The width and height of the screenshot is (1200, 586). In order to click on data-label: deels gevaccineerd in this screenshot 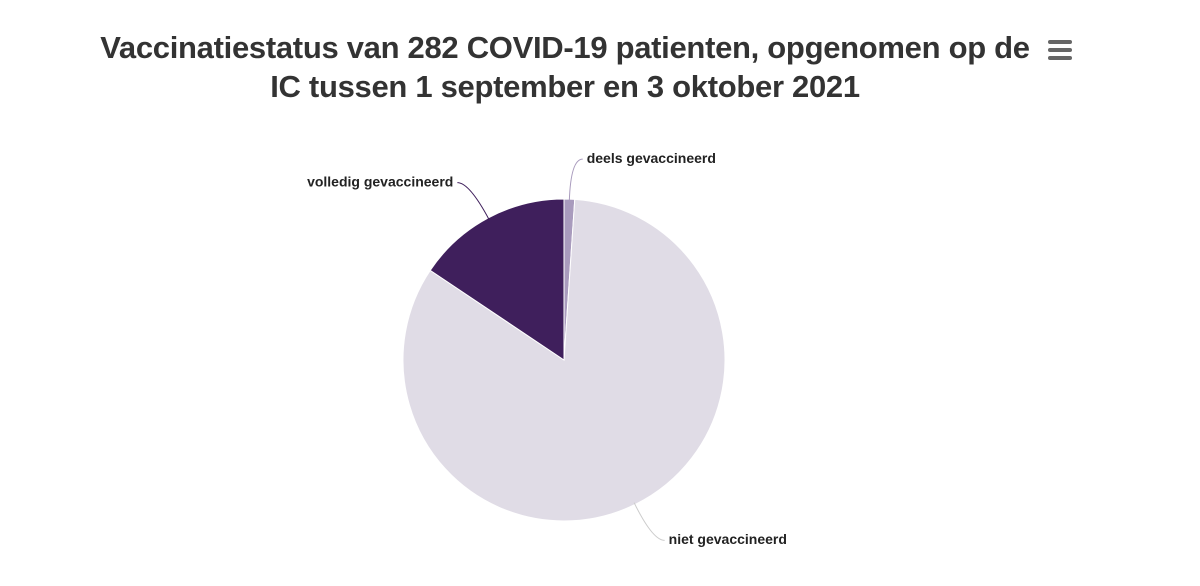, I will do `click(651, 158)`.